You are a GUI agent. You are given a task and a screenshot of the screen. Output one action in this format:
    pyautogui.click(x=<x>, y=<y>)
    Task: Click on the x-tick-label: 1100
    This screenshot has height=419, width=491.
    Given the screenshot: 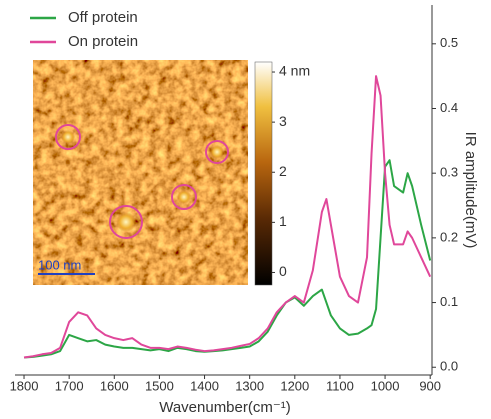 What is the action you would take?
    pyautogui.click(x=340, y=385)
    